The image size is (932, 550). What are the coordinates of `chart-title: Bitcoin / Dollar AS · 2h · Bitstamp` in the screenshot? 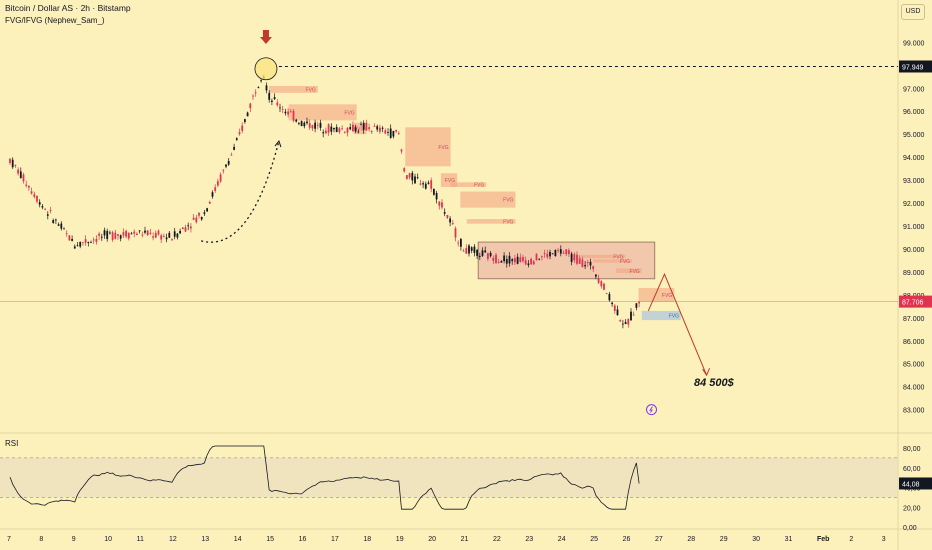 It's located at (68, 8).